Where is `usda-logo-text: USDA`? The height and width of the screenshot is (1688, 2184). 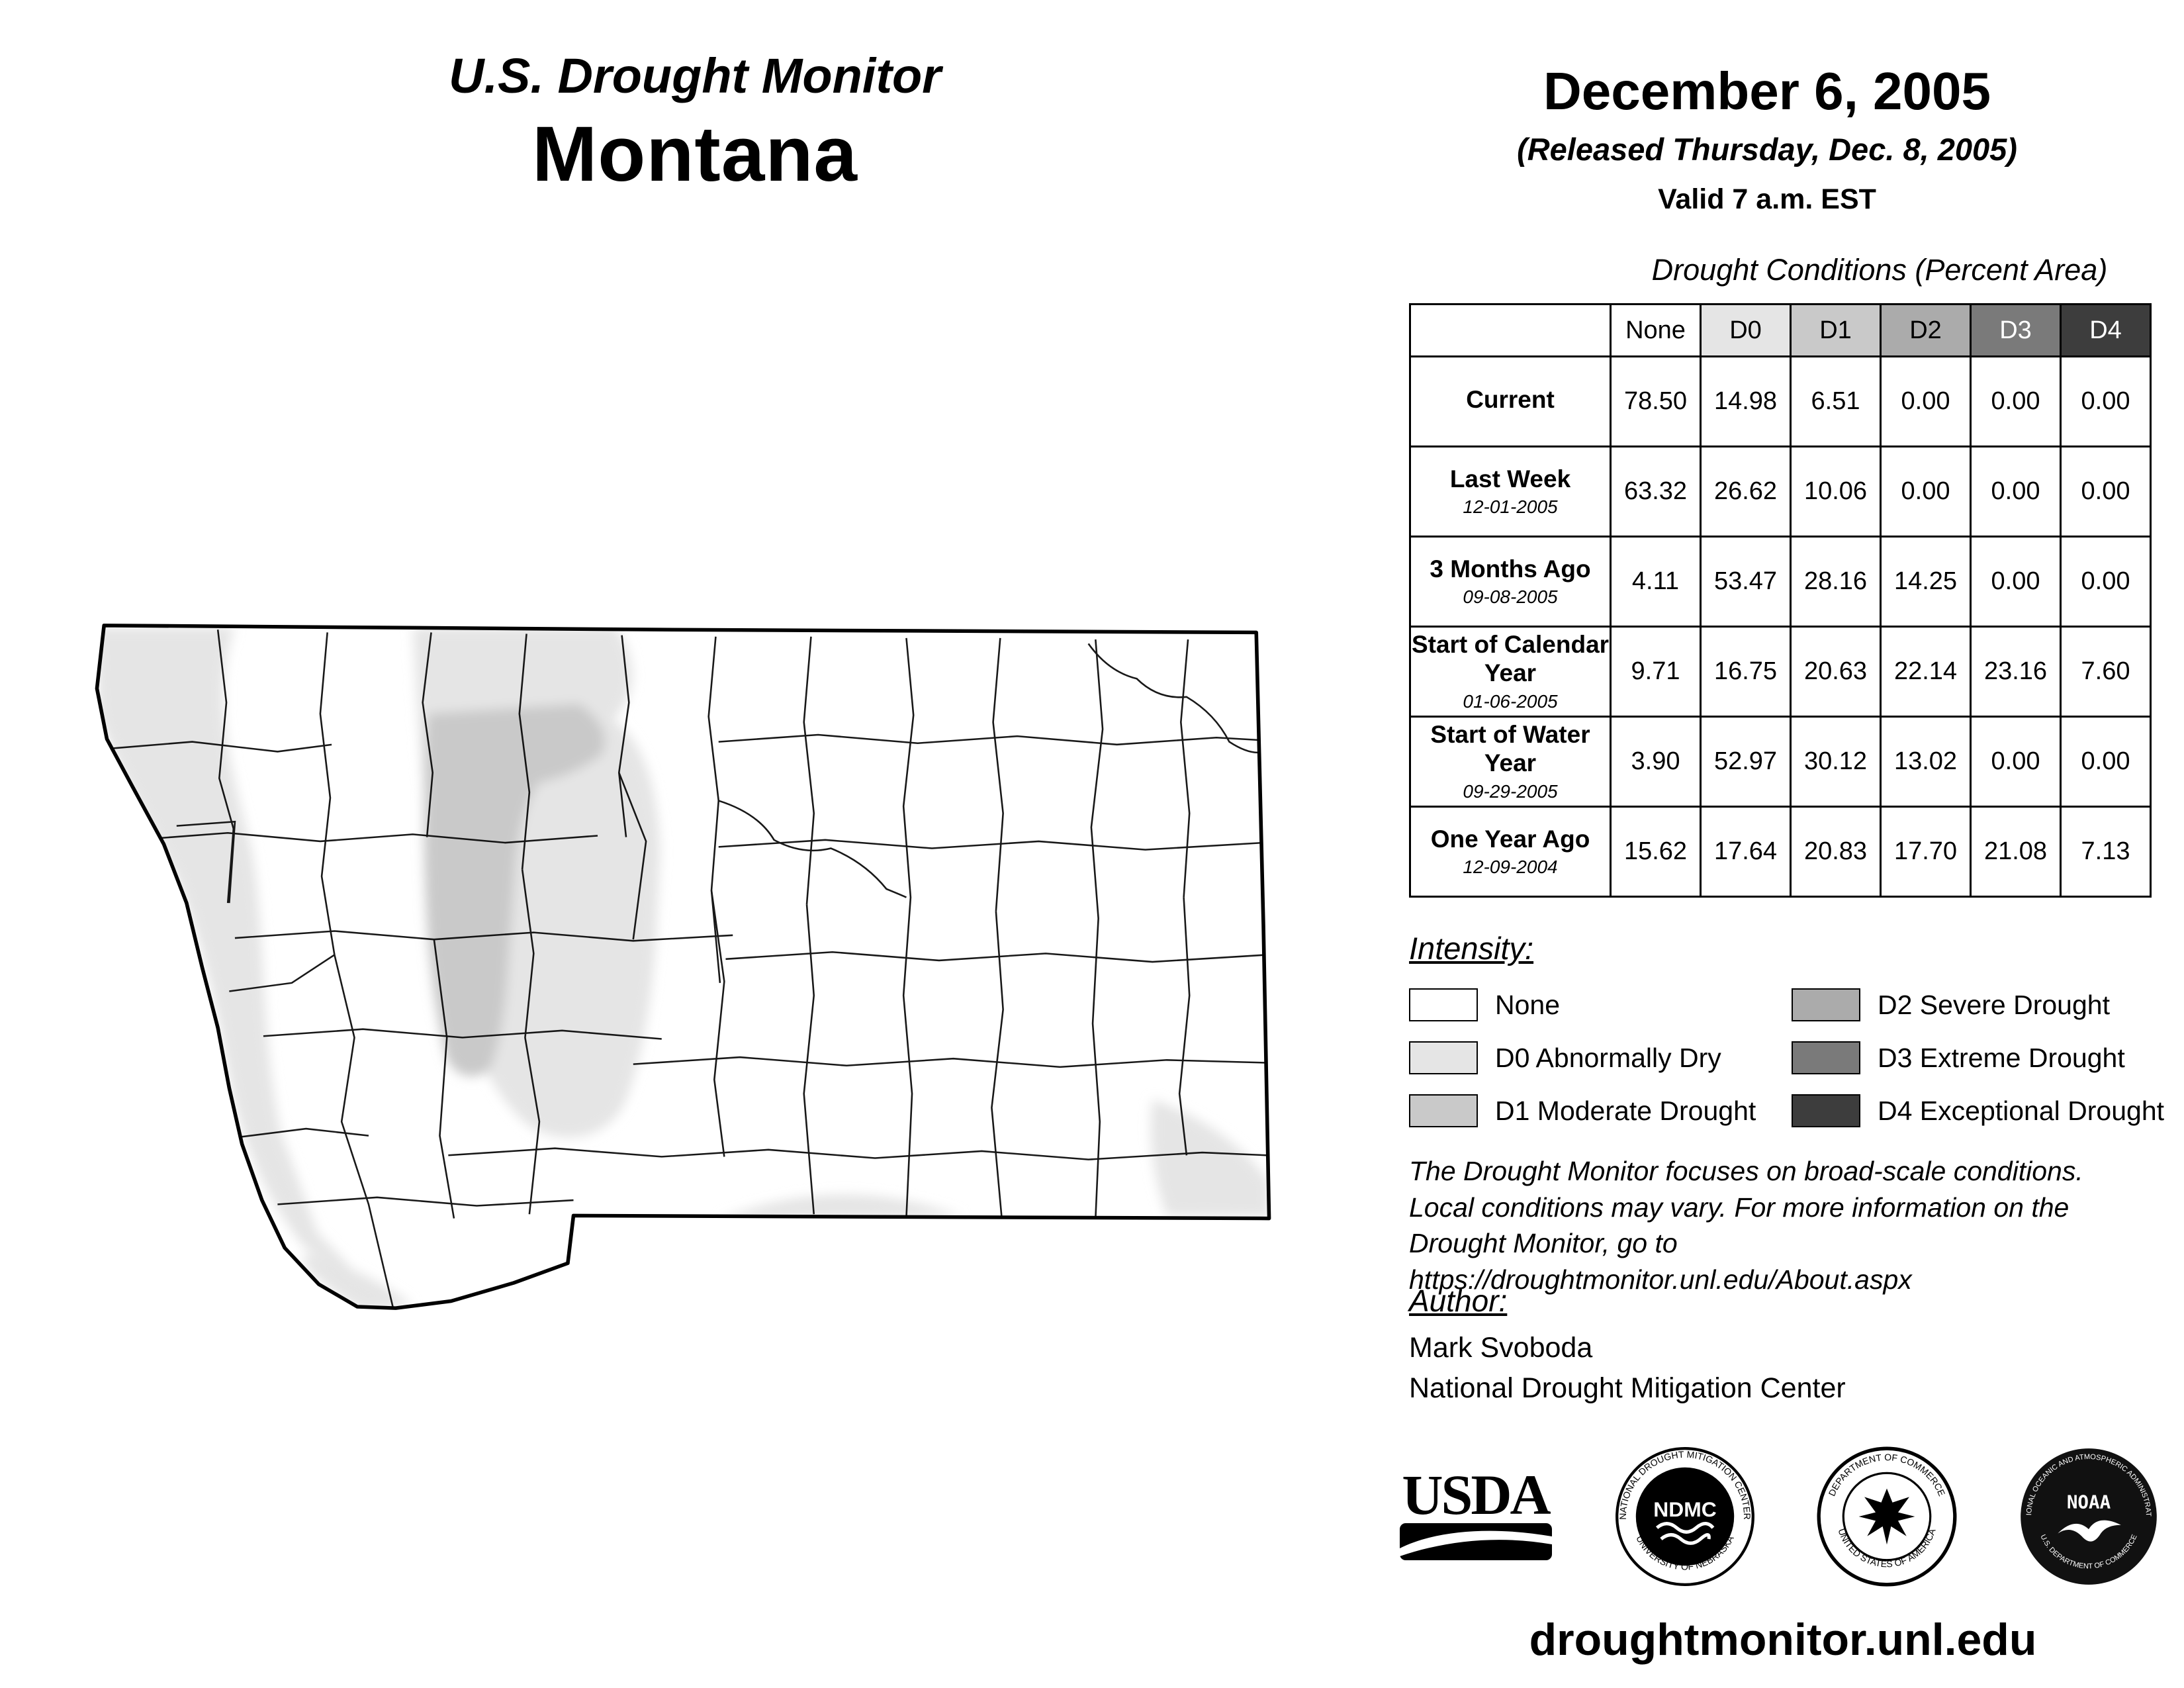 usda-logo-text: USDA is located at coordinates (1476, 1494).